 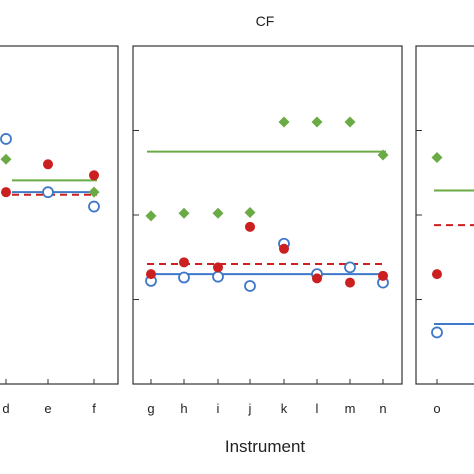 I want to click on x-tick-label: l, so click(x=317, y=408).